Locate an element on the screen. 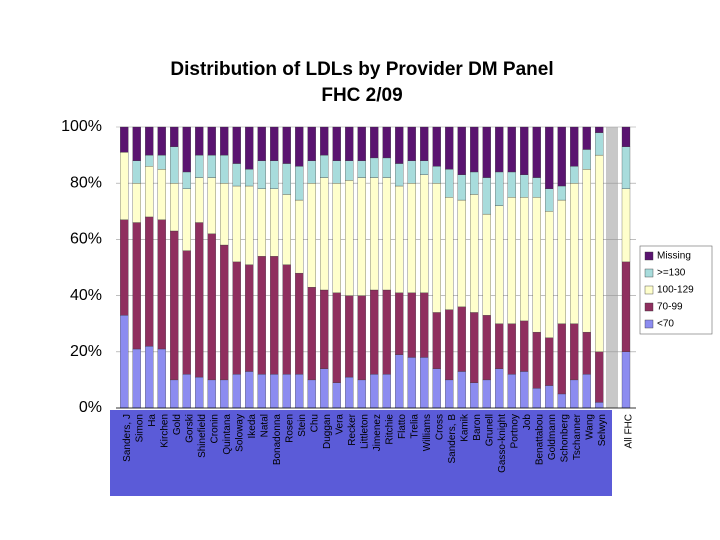 This screenshot has width=720, height=540. y-tick-label: 40% is located at coordinates (86, 295).